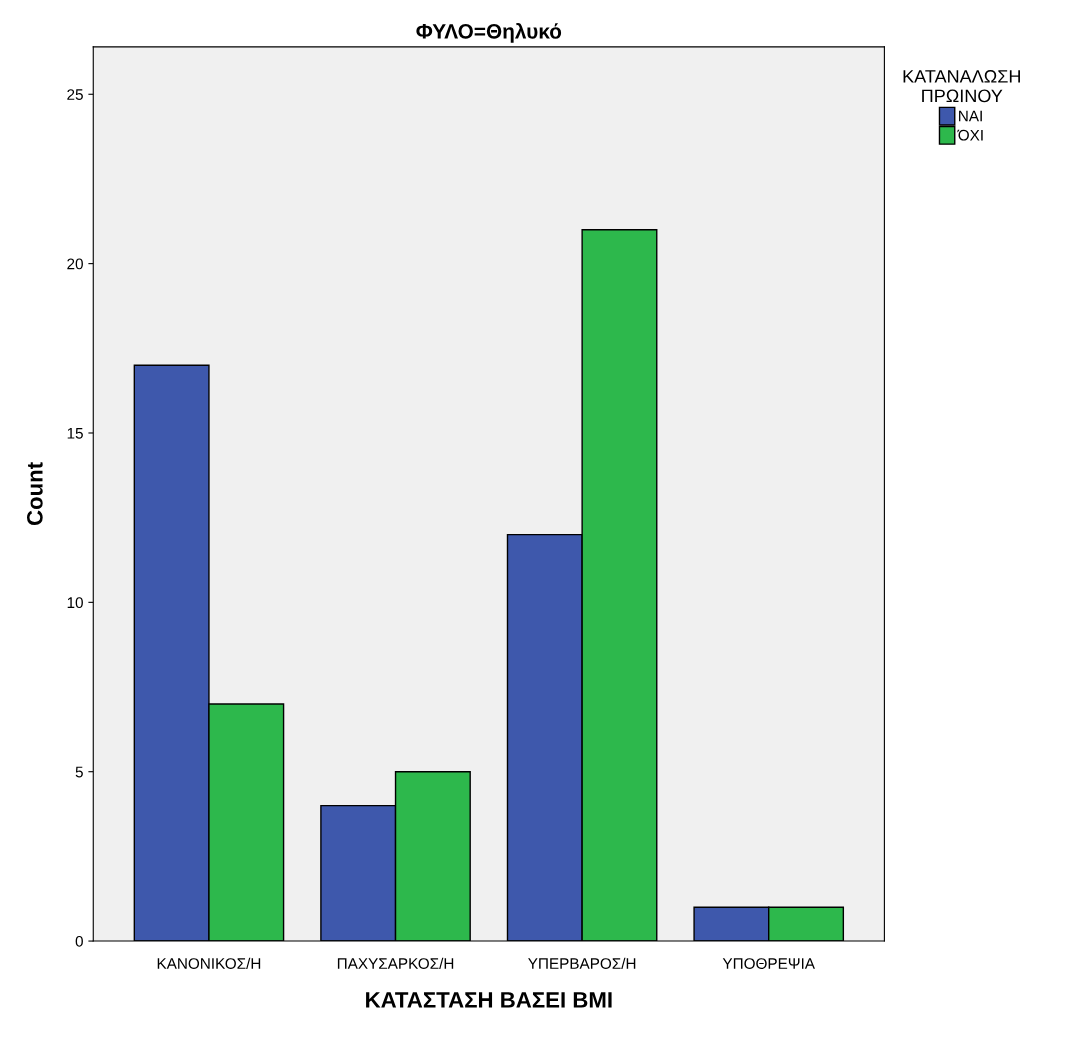 This screenshot has height=1041, width=1072. I want to click on y-tick-label: 15, so click(75, 433).